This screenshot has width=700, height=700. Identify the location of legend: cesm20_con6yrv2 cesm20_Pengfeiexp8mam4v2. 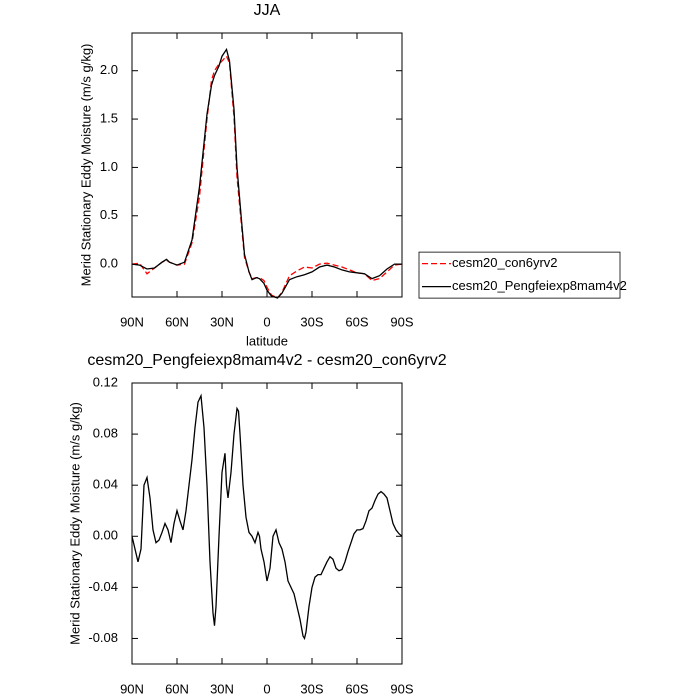
(522, 275).